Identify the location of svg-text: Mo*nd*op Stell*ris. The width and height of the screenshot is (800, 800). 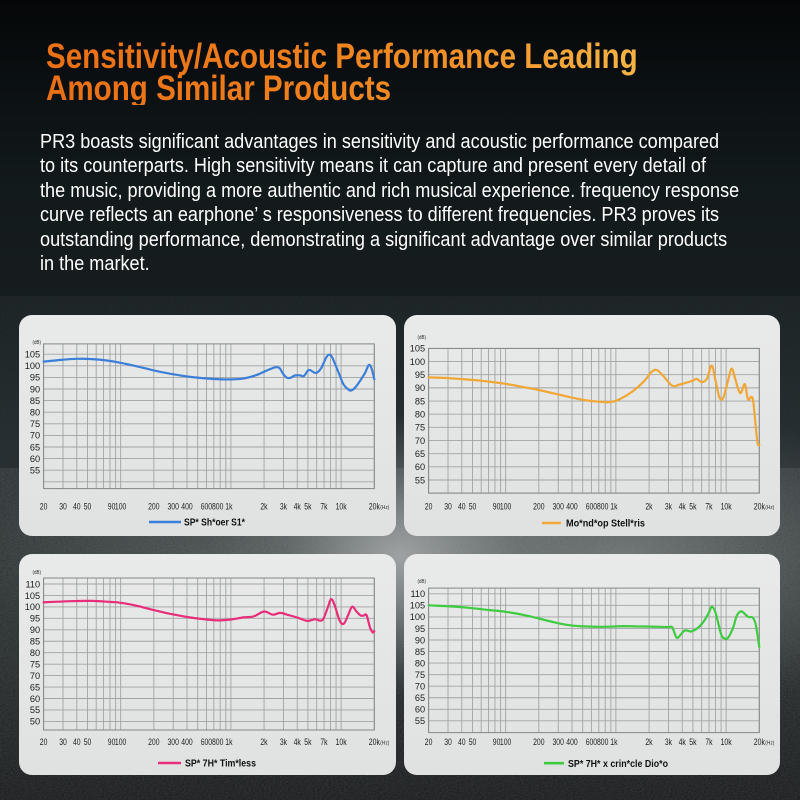
(605, 524).